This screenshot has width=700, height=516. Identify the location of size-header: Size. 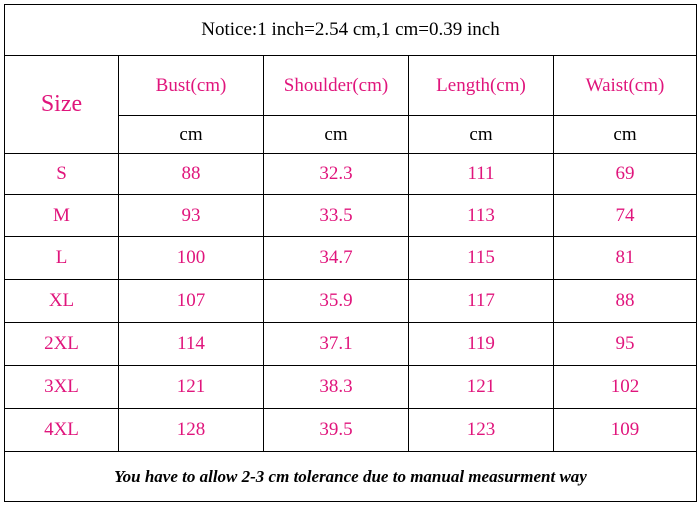
(61, 104).